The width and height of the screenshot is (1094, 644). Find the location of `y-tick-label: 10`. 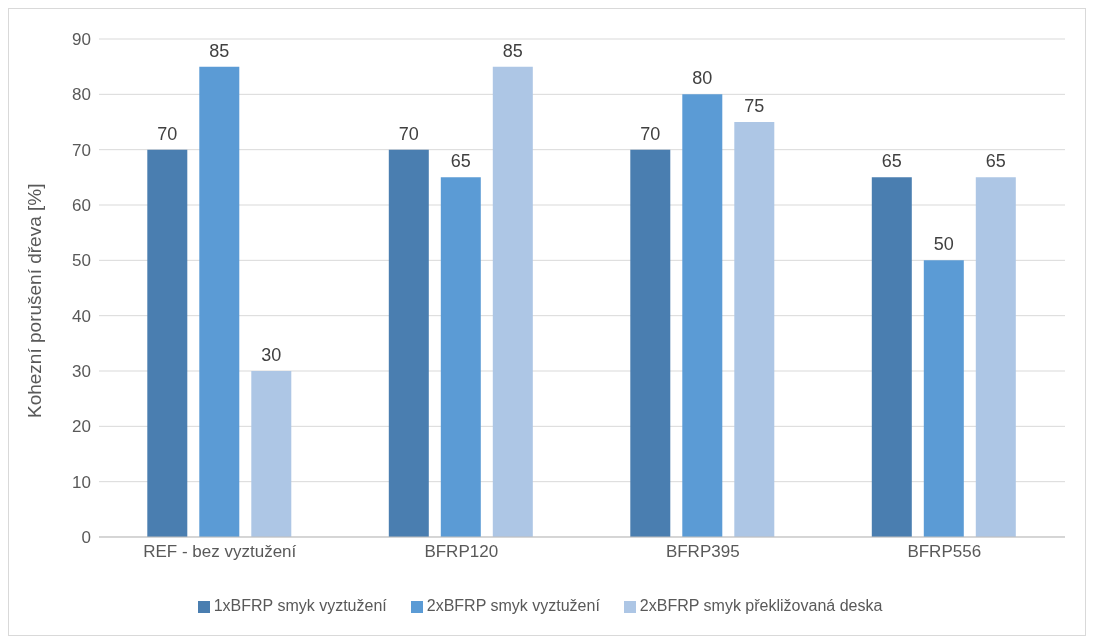

y-tick-label: 10 is located at coordinates (81, 482).